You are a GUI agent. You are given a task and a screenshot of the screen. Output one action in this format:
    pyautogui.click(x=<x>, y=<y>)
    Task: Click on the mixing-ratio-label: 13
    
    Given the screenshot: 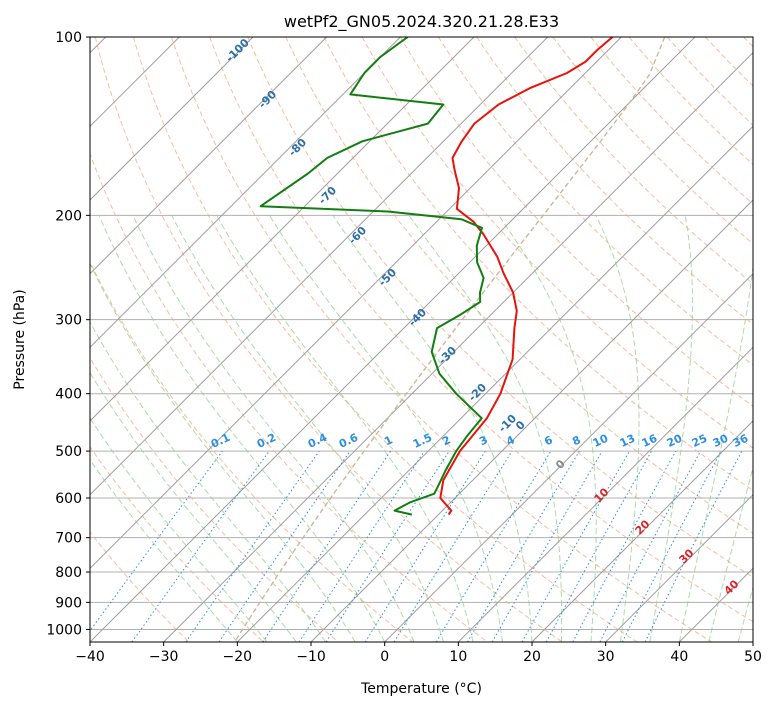 What is the action you would take?
    pyautogui.click(x=627, y=441)
    